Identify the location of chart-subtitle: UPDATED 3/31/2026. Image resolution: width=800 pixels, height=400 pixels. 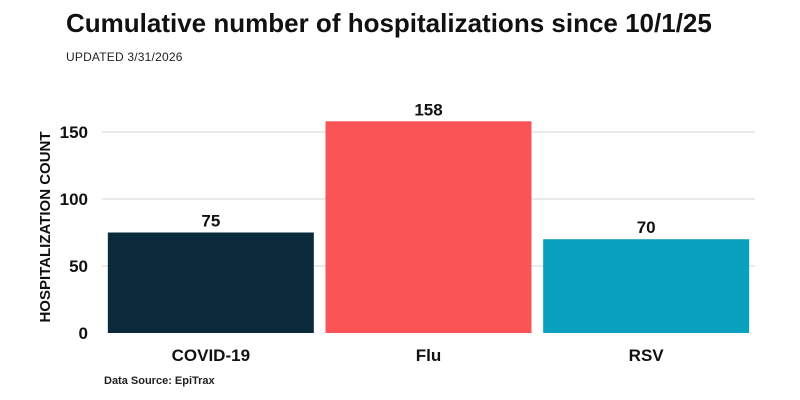
(124, 57).